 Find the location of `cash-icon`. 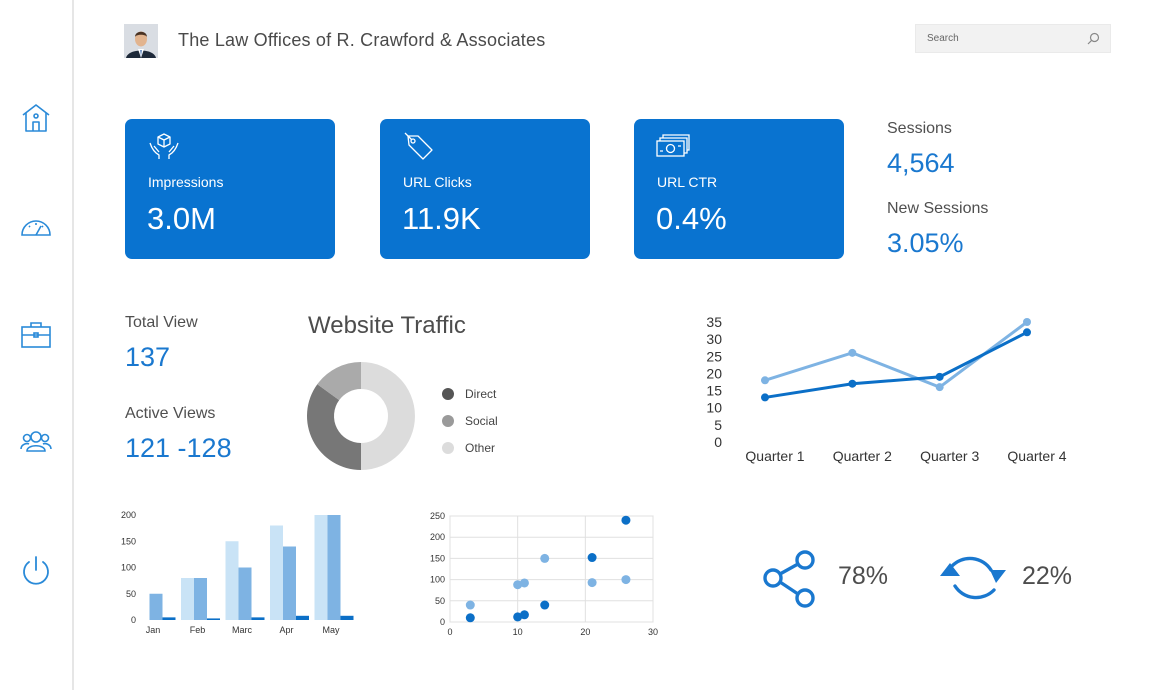

cash-icon is located at coordinates (673, 146).